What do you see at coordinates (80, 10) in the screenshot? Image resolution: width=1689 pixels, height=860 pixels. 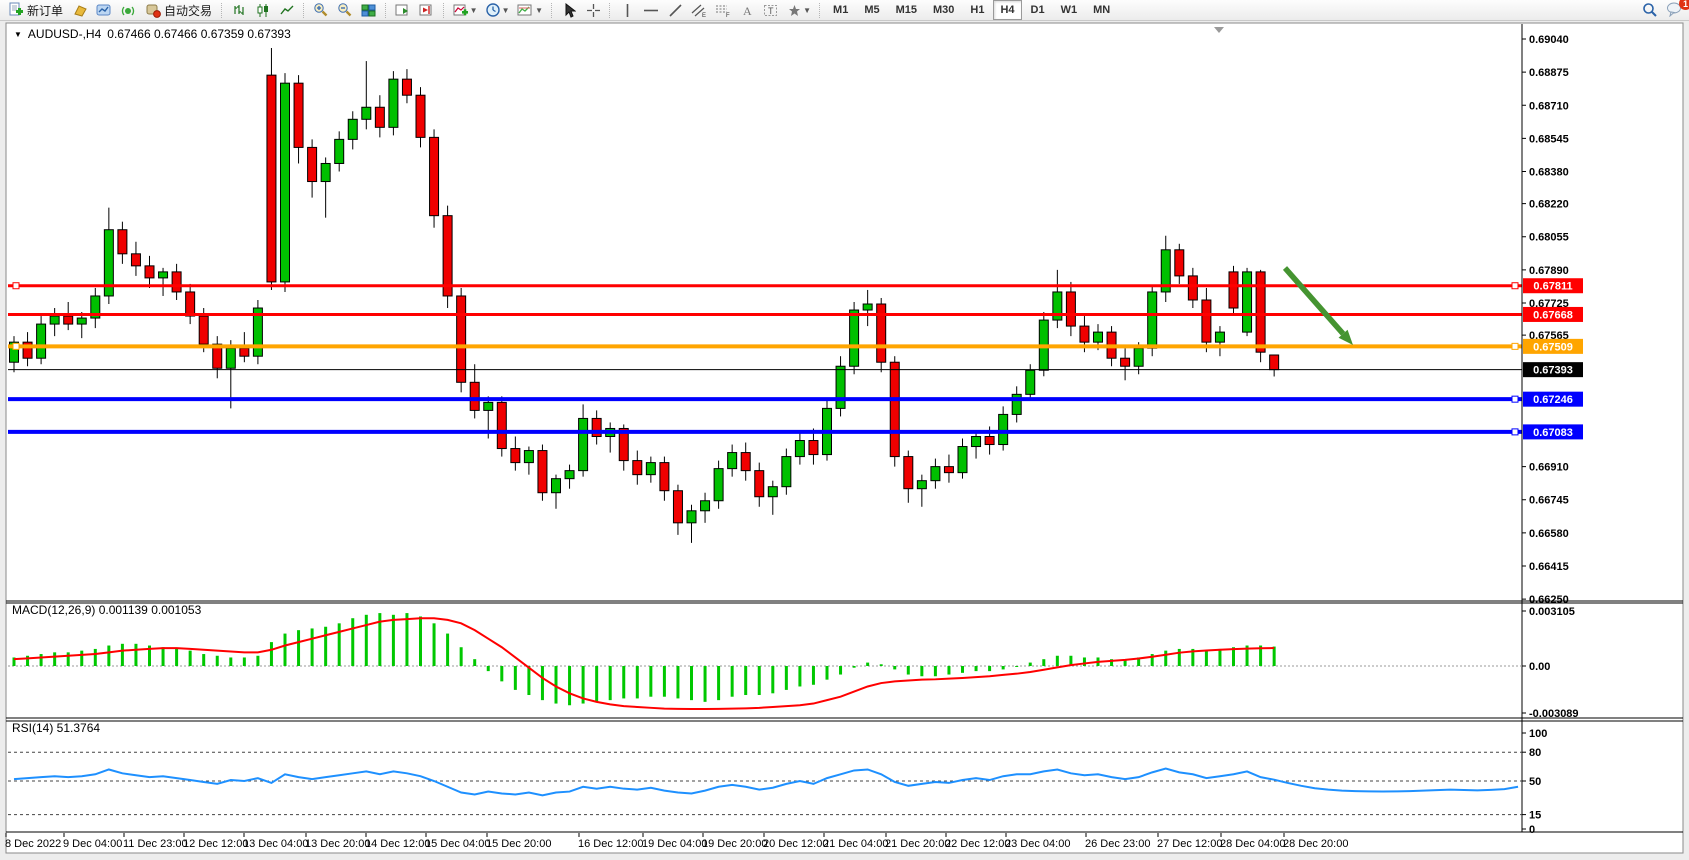 I see `new-chart-button` at bounding box center [80, 10].